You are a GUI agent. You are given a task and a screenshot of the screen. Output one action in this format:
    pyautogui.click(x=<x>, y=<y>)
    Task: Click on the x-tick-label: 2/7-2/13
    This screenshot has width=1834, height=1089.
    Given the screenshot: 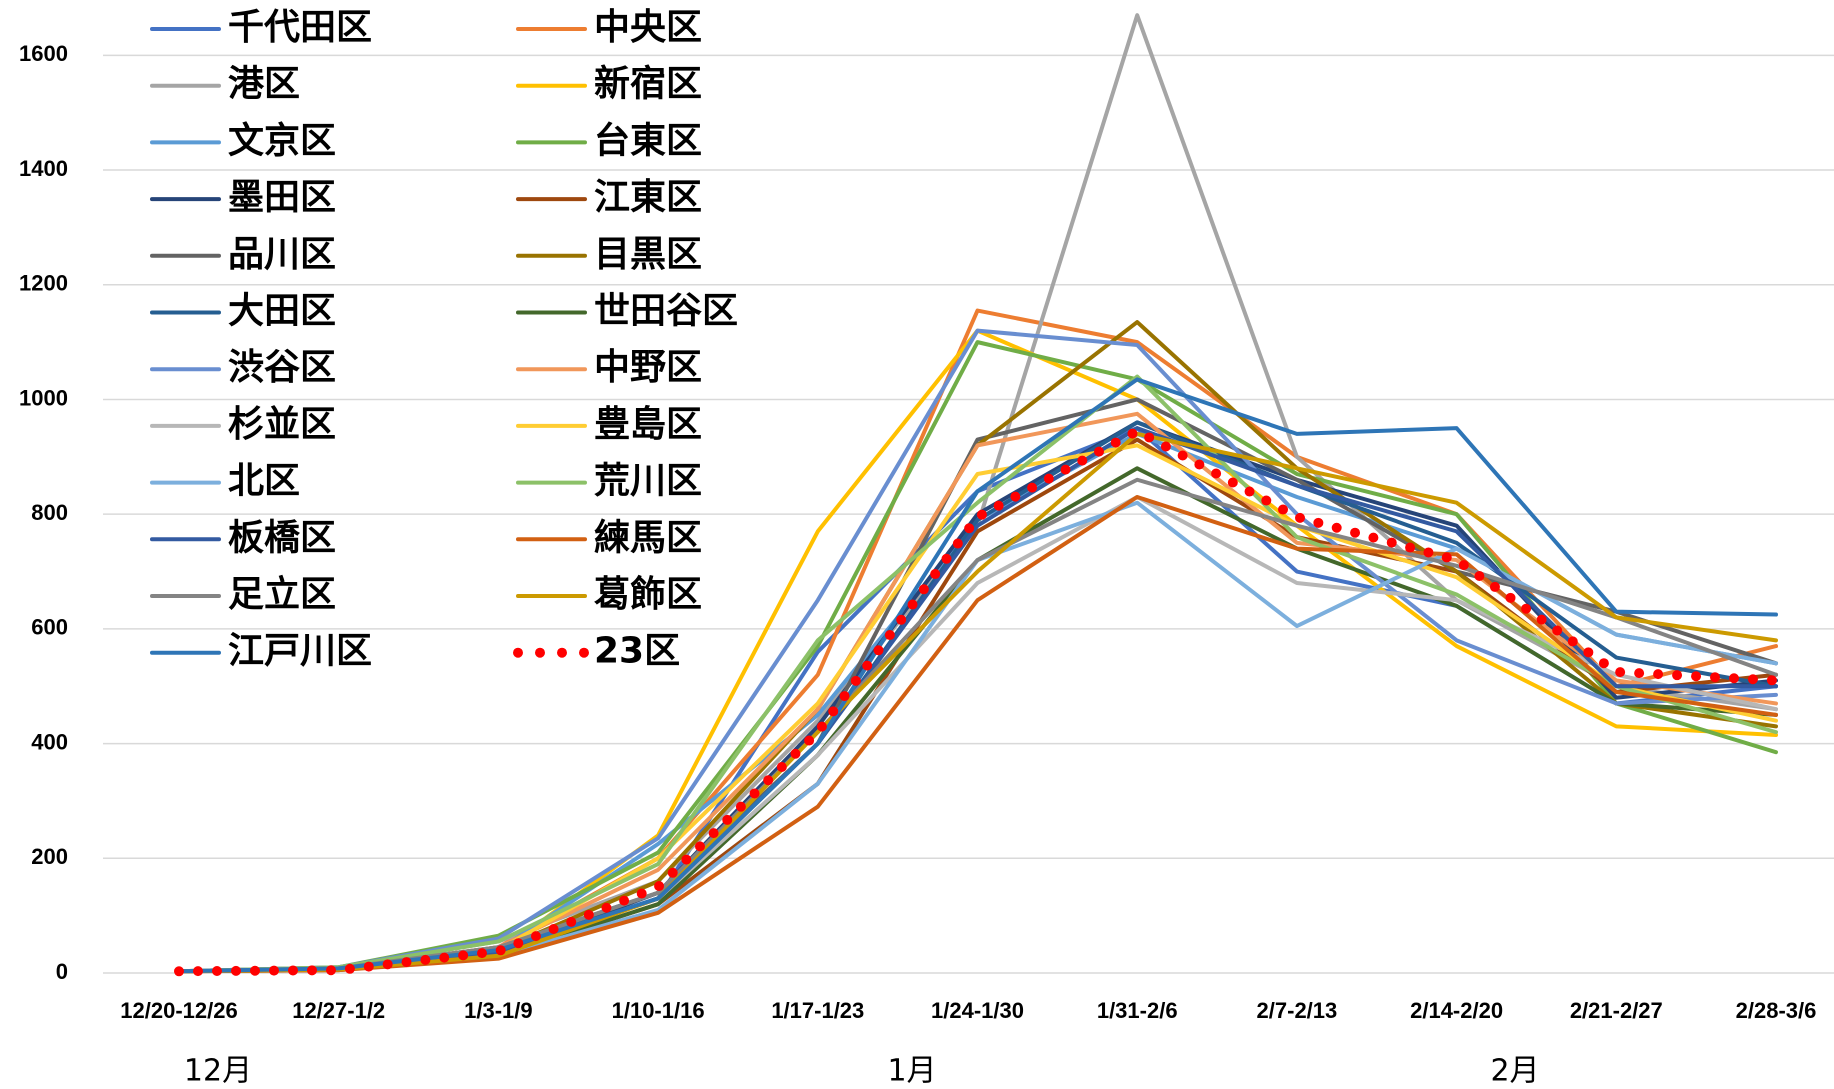 What is the action you would take?
    pyautogui.click(x=1297, y=1010)
    